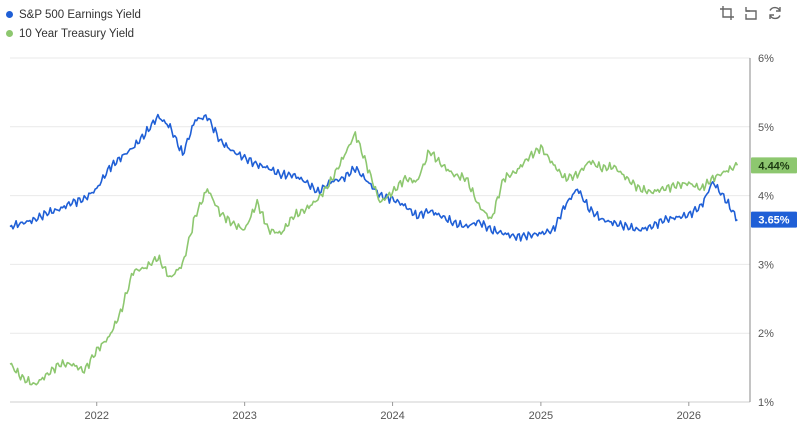  What do you see at coordinates (766, 265) in the screenshot?
I see `y-tick-label: 3%` at bounding box center [766, 265].